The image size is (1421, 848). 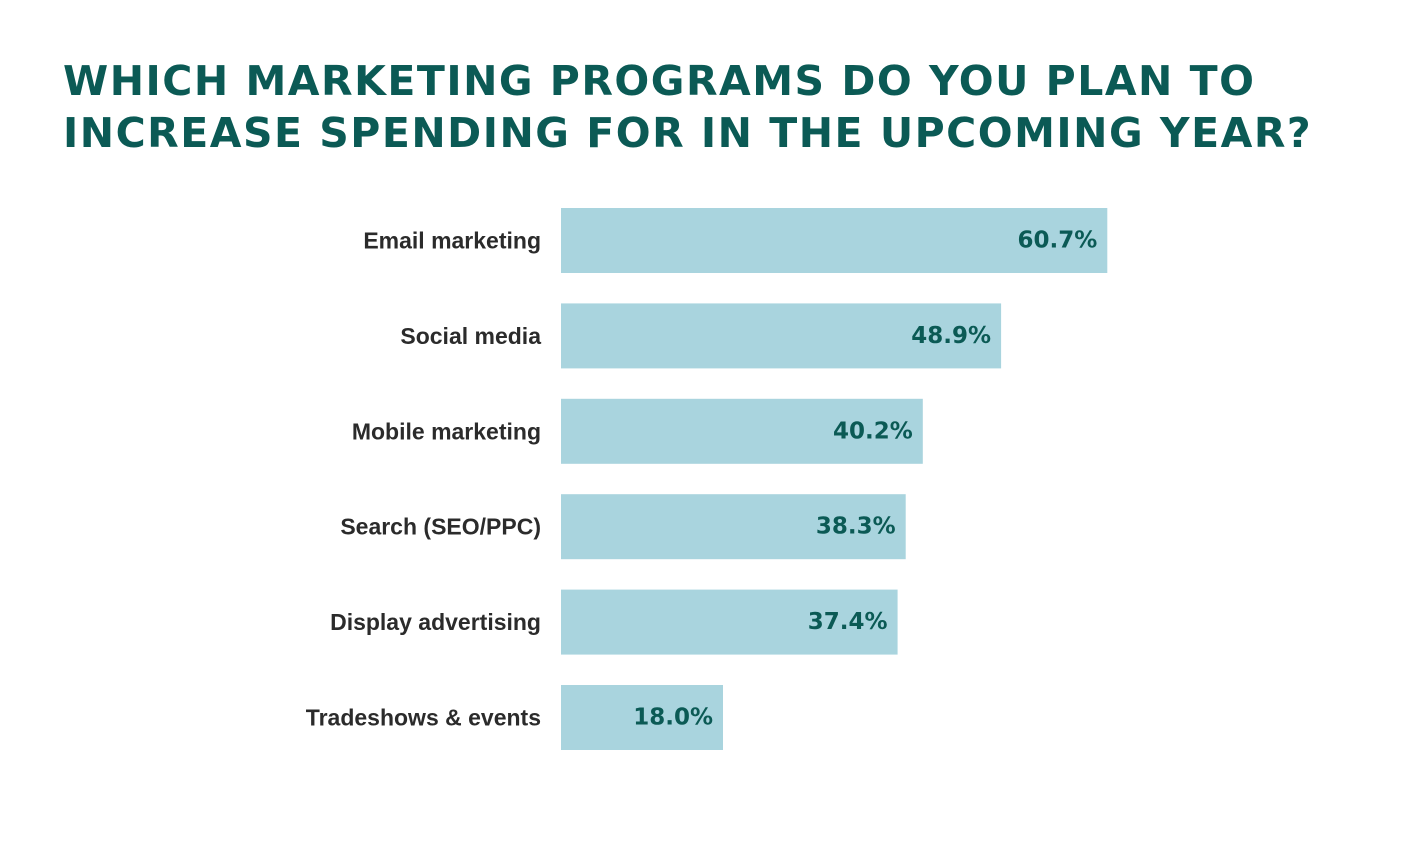 What do you see at coordinates (452, 241) in the screenshot?
I see `category-label: Email marketing` at bounding box center [452, 241].